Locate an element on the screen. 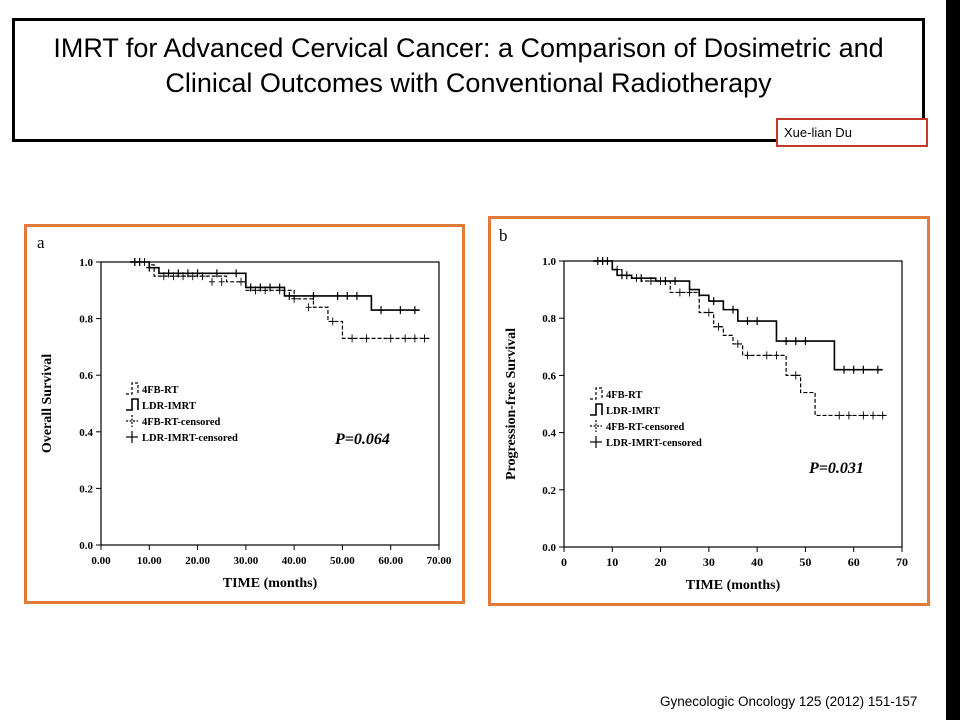 This screenshot has width=960, height=720. x-tick-label: 60.00 is located at coordinates (390, 561).